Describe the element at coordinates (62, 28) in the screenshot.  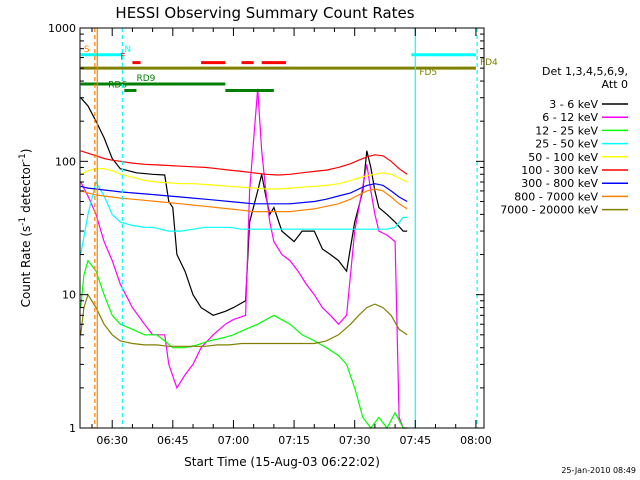
I see `y-tick-label-4: 1000` at that location.